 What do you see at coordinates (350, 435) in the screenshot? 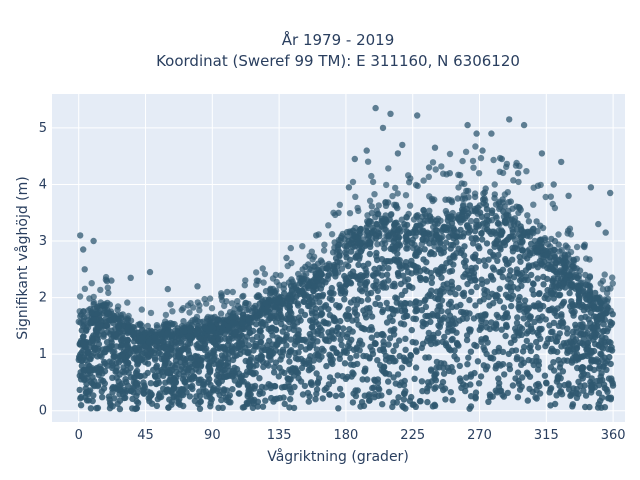
I see `x-tick-labels: 0 45 90 135 180 225 270 315 360` at bounding box center [350, 435].